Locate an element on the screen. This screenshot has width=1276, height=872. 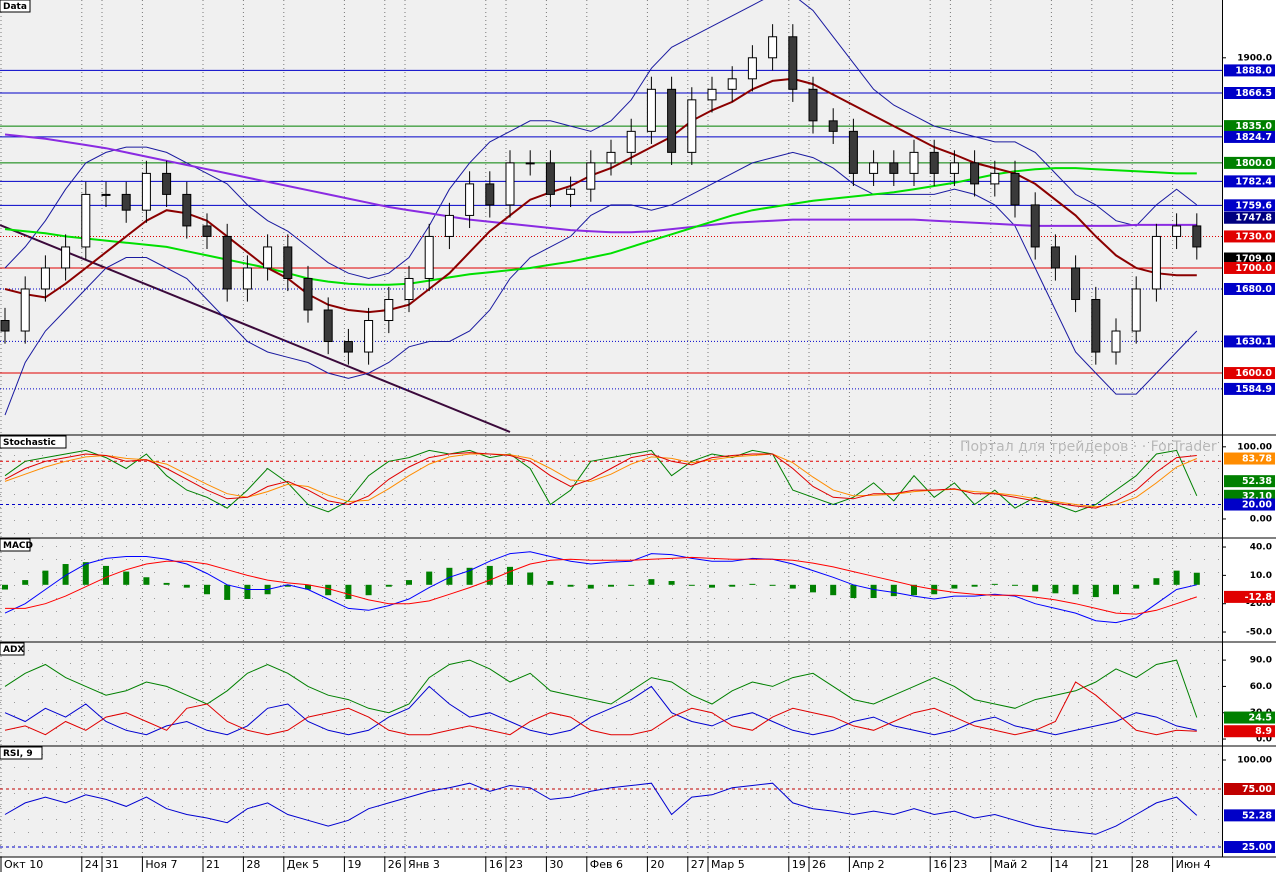
y-tick-label: -20.0 is located at coordinates (1259, 604).